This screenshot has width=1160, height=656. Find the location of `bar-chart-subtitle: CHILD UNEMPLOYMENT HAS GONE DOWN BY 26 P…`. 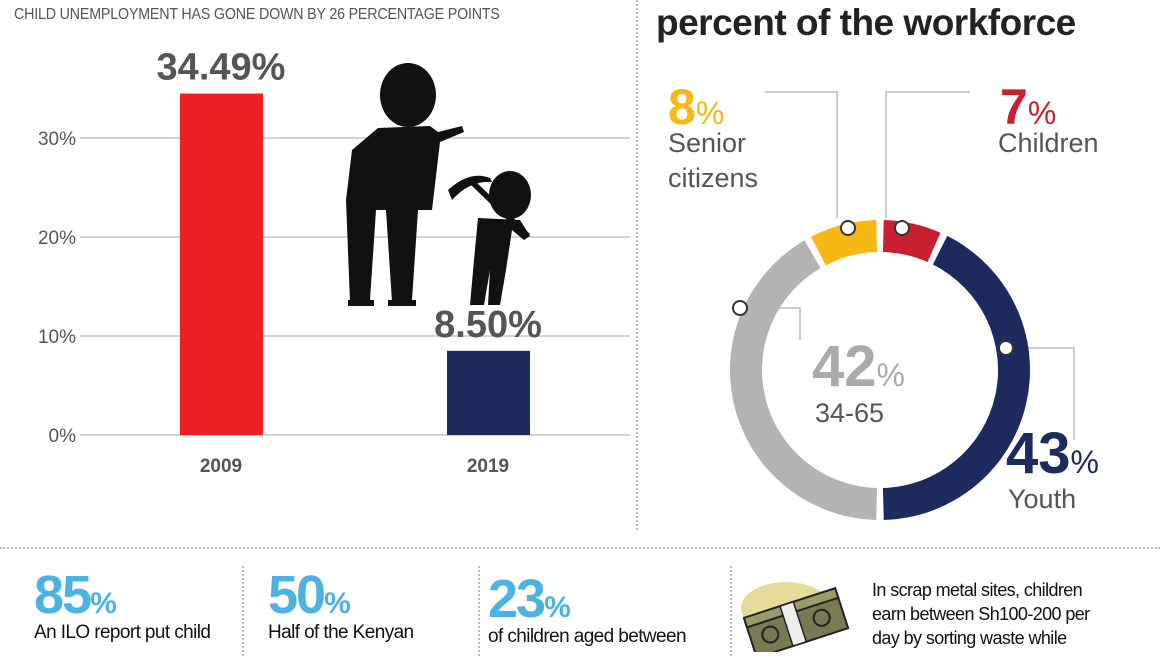

bar-chart-subtitle: CHILD UNEMPLOYMENT HAS GONE DOWN BY 26 P… is located at coordinates (257, 14).